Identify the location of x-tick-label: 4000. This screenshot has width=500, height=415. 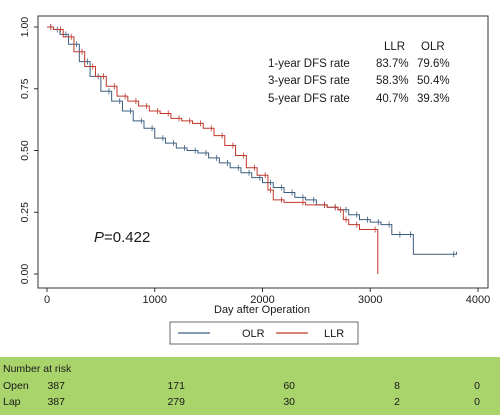
(478, 300).